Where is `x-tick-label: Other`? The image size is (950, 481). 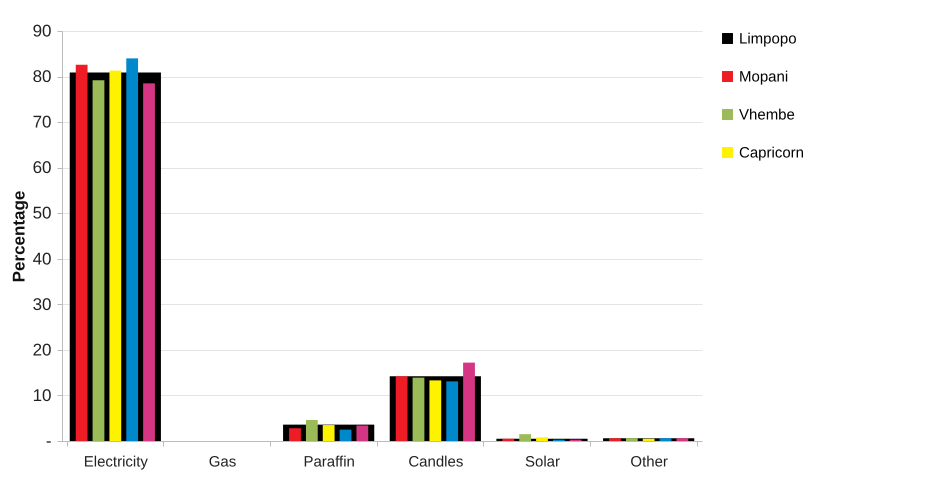
x-tick-label: Other is located at coordinates (649, 462).